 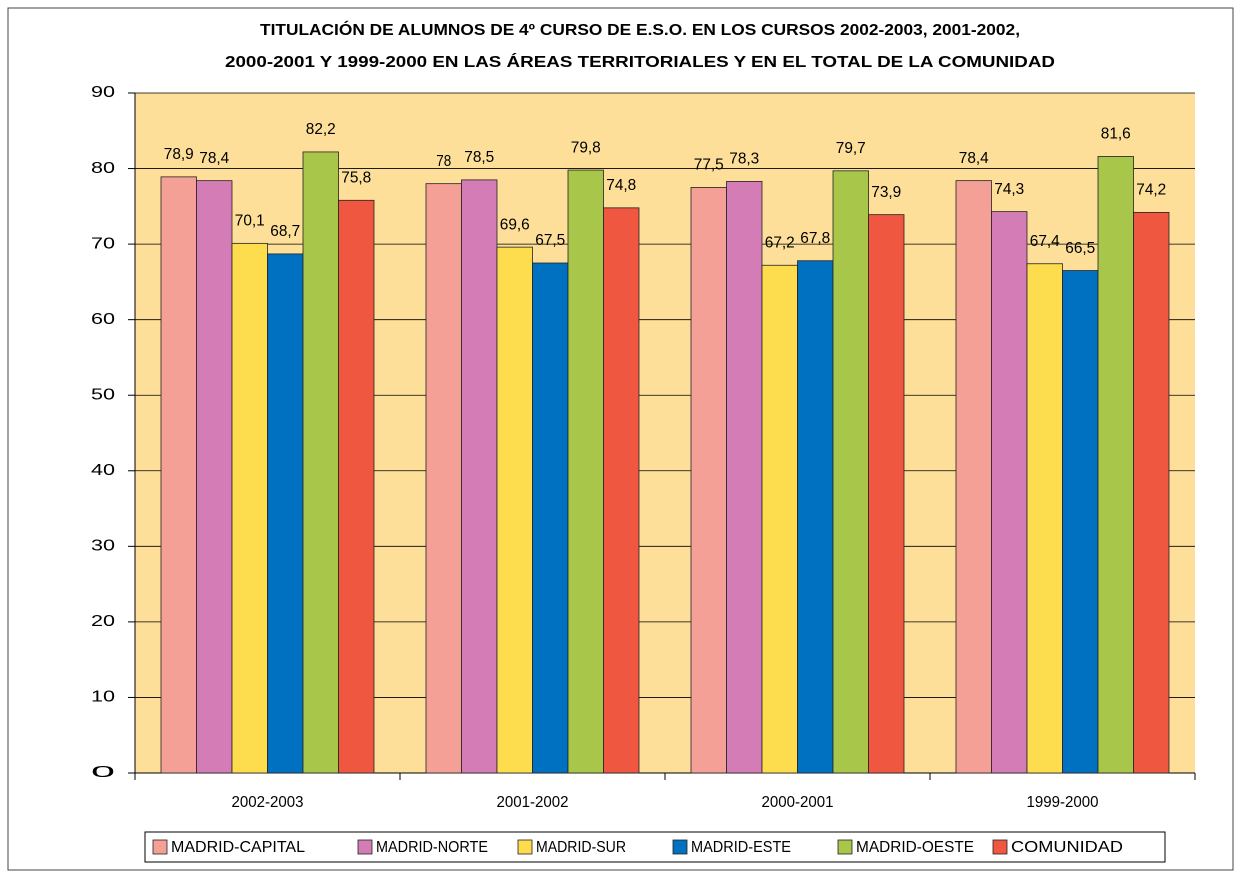 What do you see at coordinates (321, 129) in the screenshot?
I see `data-label: 82,2` at bounding box center [321, 129].